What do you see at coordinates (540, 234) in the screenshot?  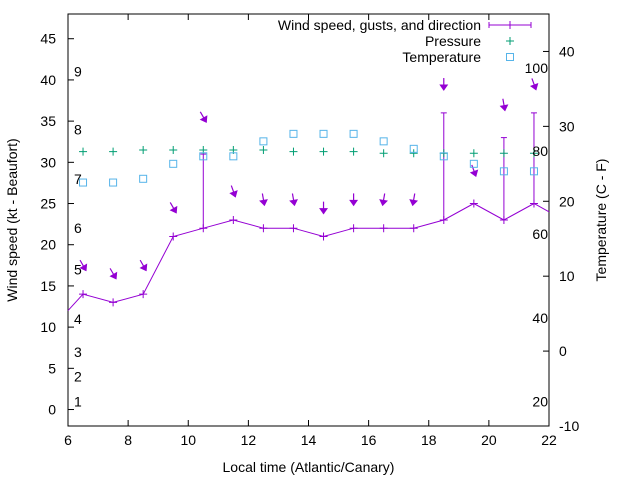 I see `fahrenheit-label: 60` at bounding box center [540, 234].